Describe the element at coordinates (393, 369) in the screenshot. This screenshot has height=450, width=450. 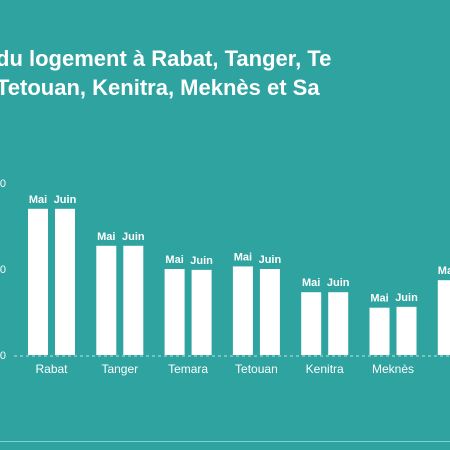
I see `x-tick-label: Meknès` at that location.